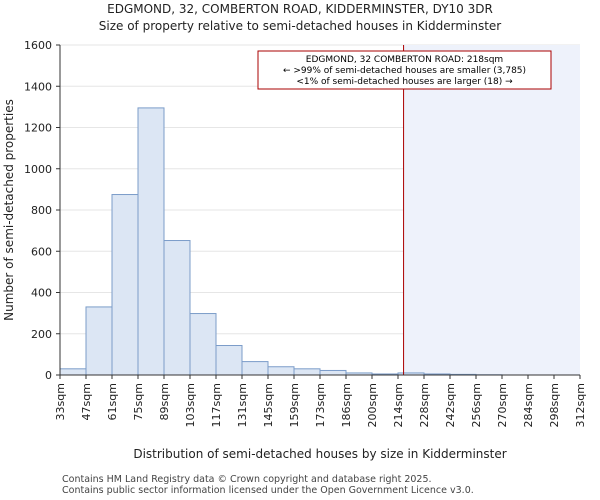 Image resolution: width=600 pixels, height=500 pixels. I want to click on x-tick-label: 47sqm, so click(86, 401).